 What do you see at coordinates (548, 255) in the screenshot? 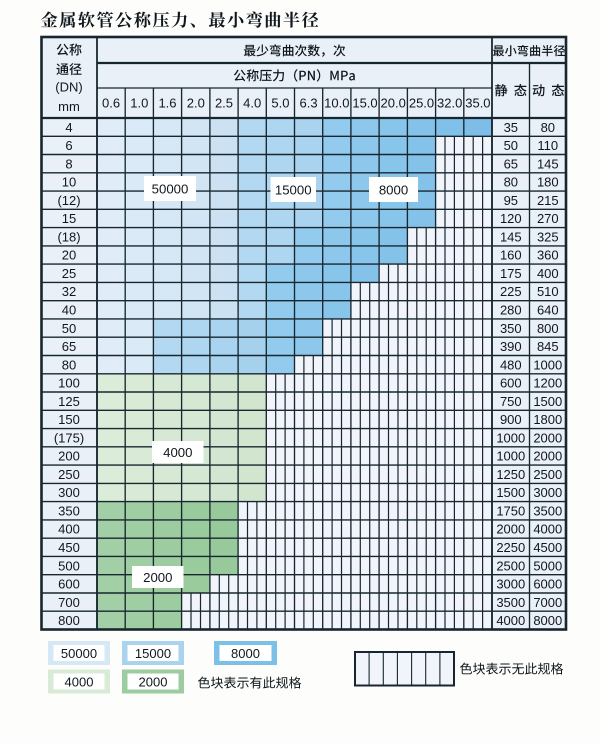
I see `svg-text: 360` at bounding box center [548, 255].